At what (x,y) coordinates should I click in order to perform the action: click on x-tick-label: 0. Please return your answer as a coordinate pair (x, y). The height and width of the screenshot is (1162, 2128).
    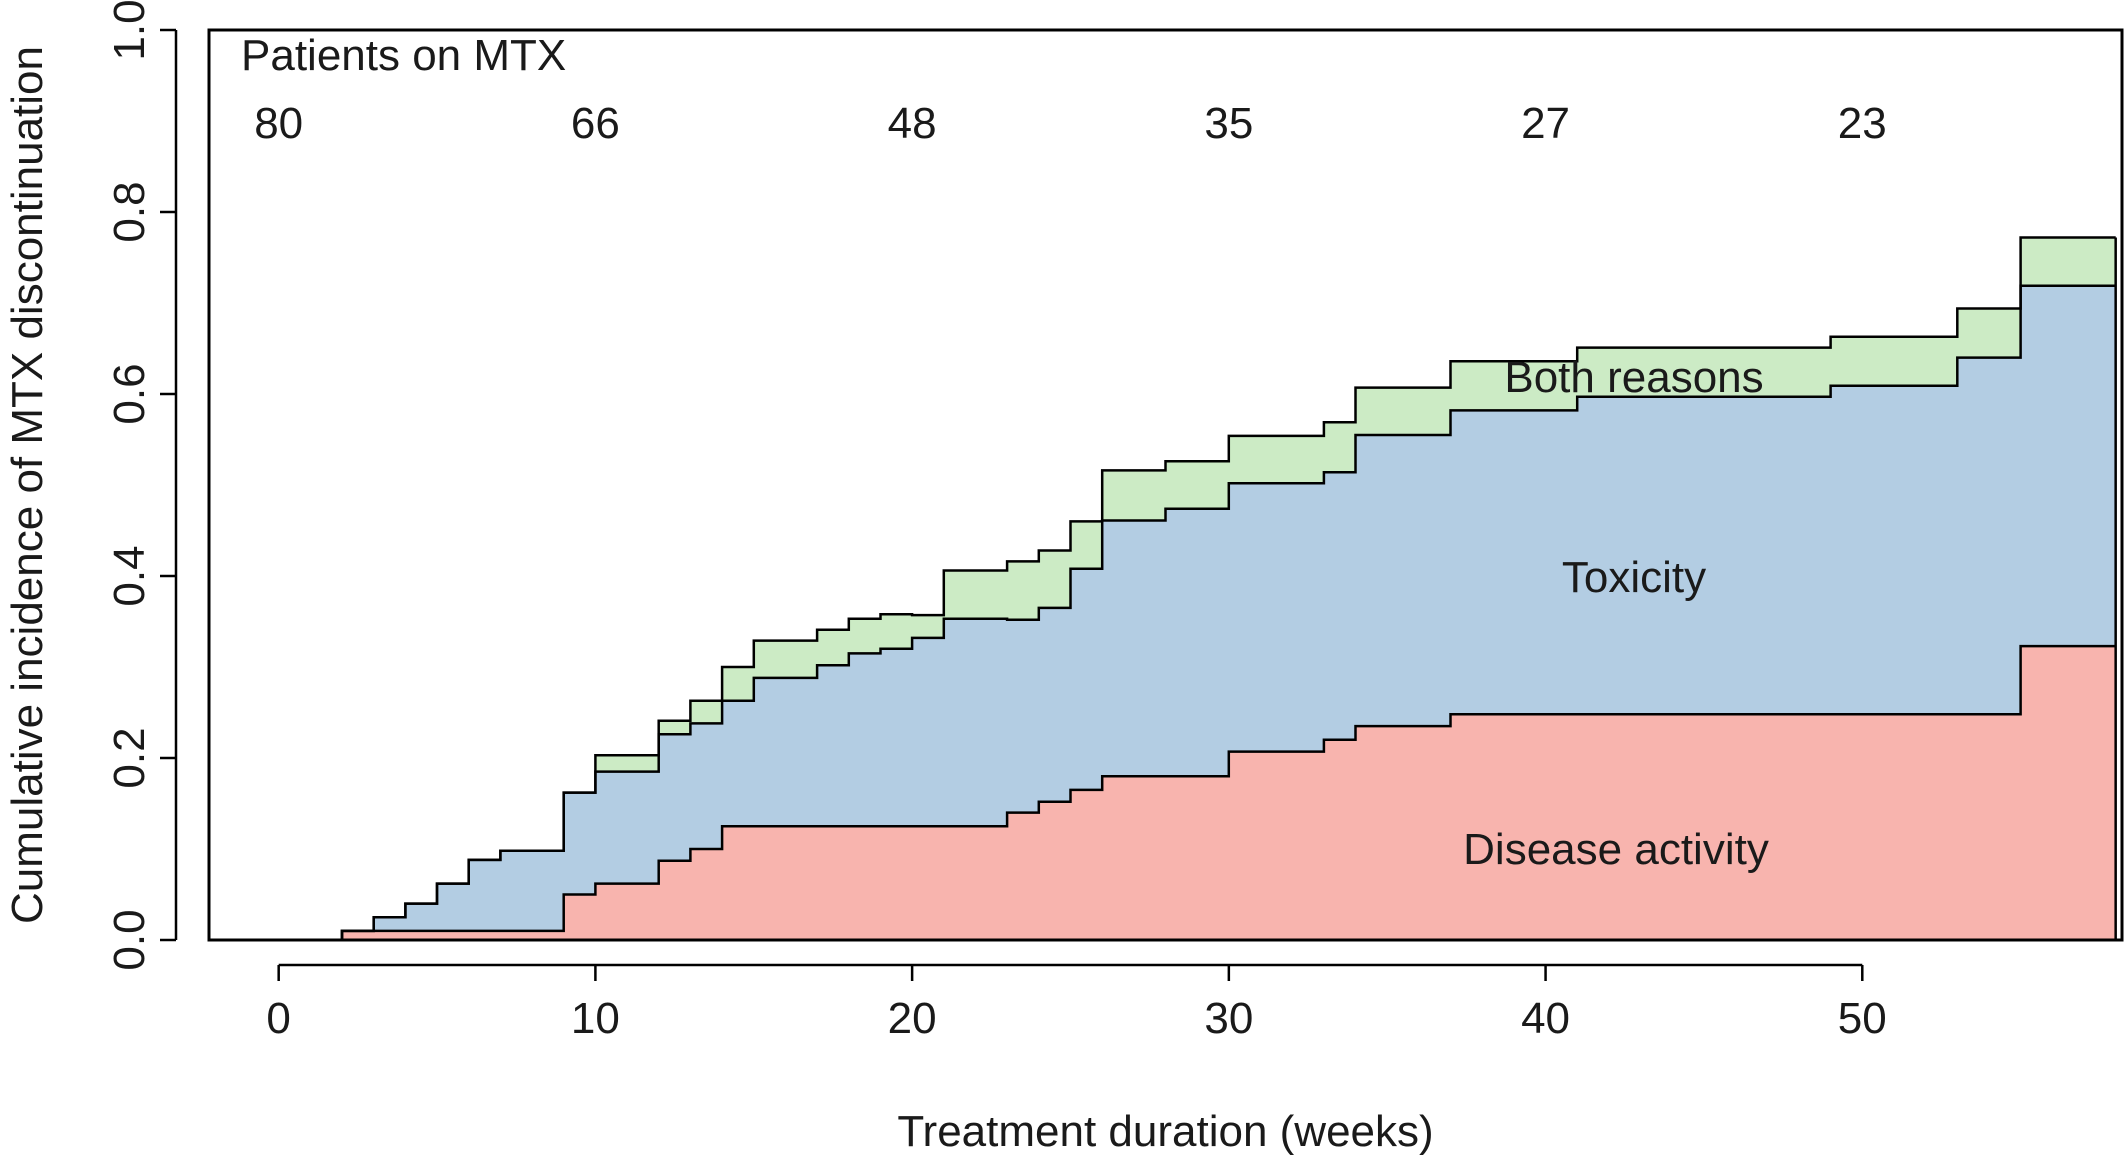
    Looking at the image, I should click on (278, 1018).